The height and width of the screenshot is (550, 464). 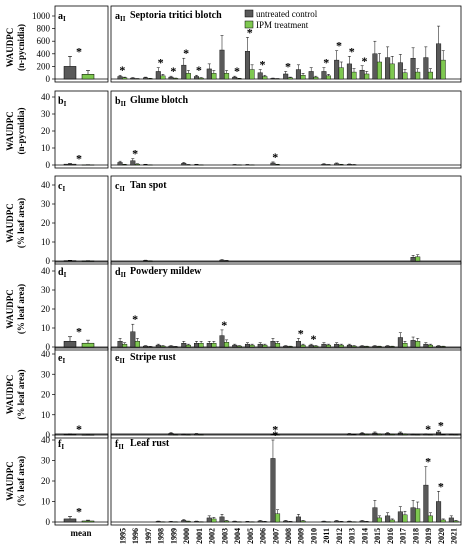 What do you see at coordinates (352, 536) in the screenshot?
I see `x-tick-label: 2013` at bounding box center [352, 536].